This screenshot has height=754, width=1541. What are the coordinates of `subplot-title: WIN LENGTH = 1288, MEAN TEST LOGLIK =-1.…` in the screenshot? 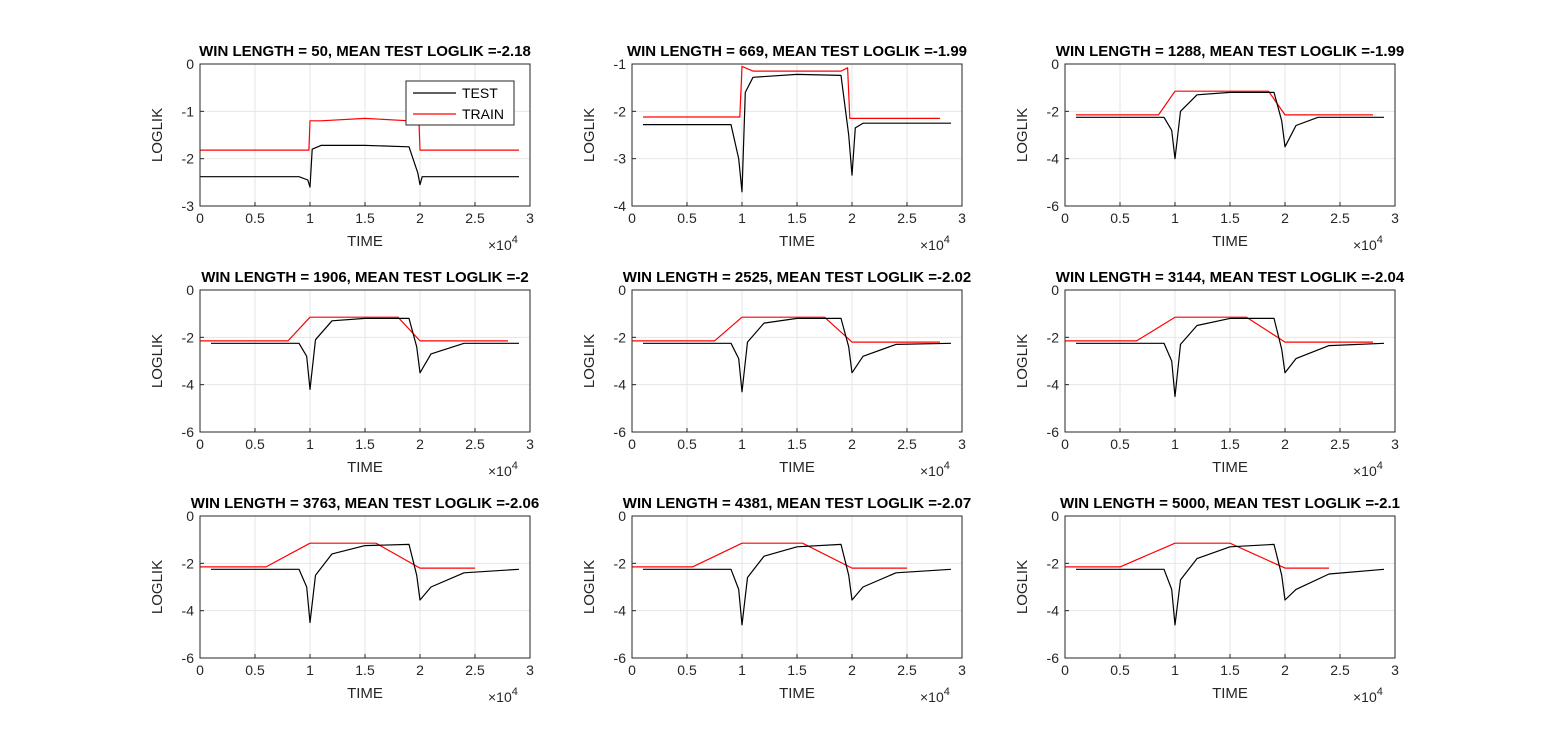 It's located at (1230, 51).